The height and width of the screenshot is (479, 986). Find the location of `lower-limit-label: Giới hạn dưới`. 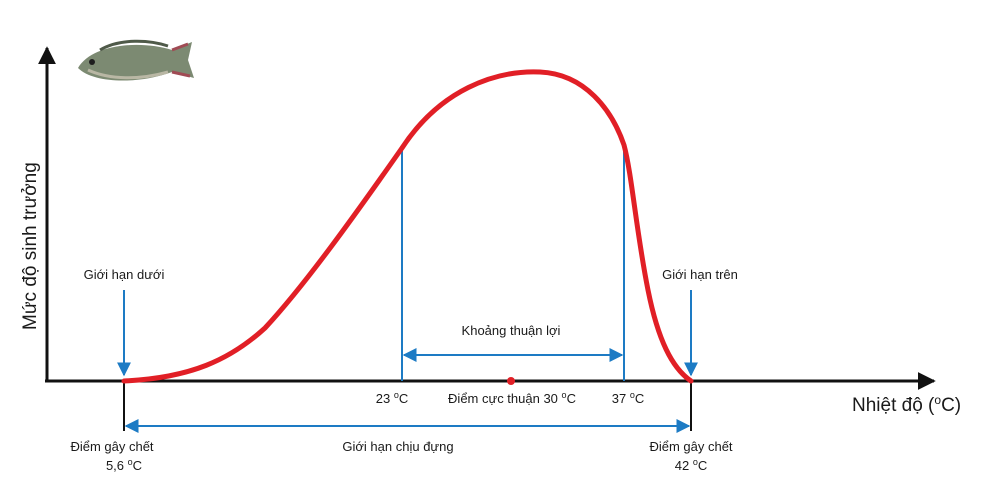

lower-limit-label: Giới hạn dưới is located at coordinates (124, 274).